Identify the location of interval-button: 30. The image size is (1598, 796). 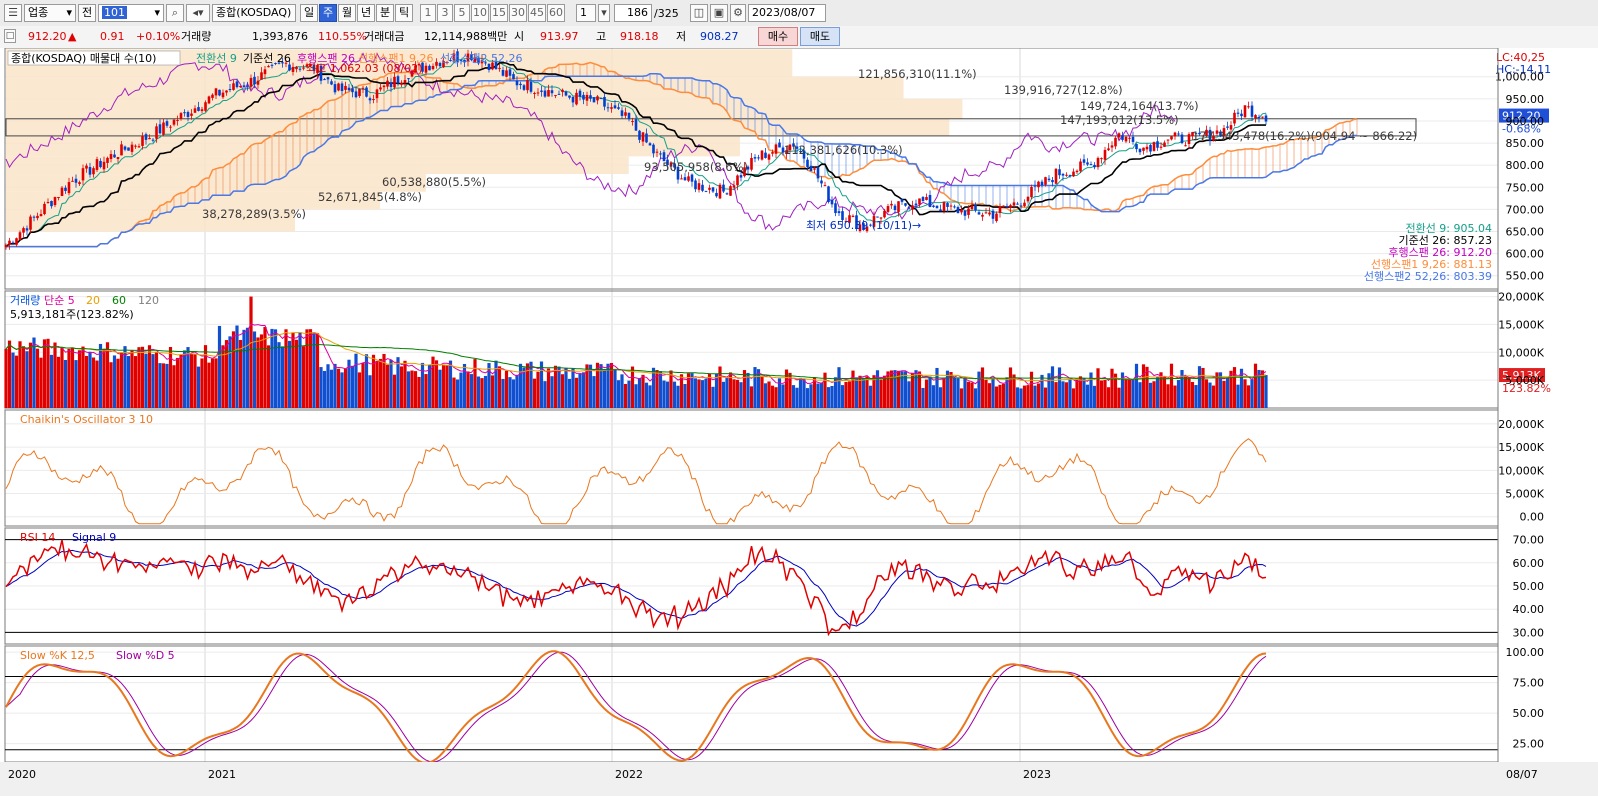
(518, 13).